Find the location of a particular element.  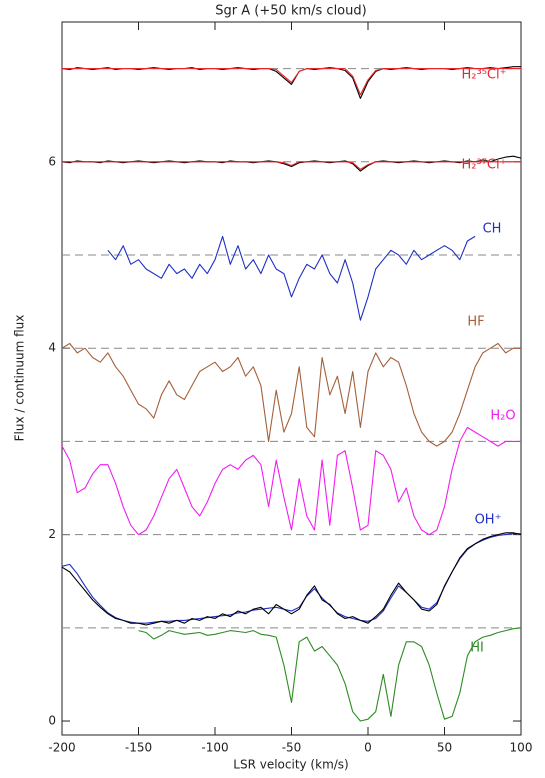

series-label: H₂O is located at coordinates (502, 416).